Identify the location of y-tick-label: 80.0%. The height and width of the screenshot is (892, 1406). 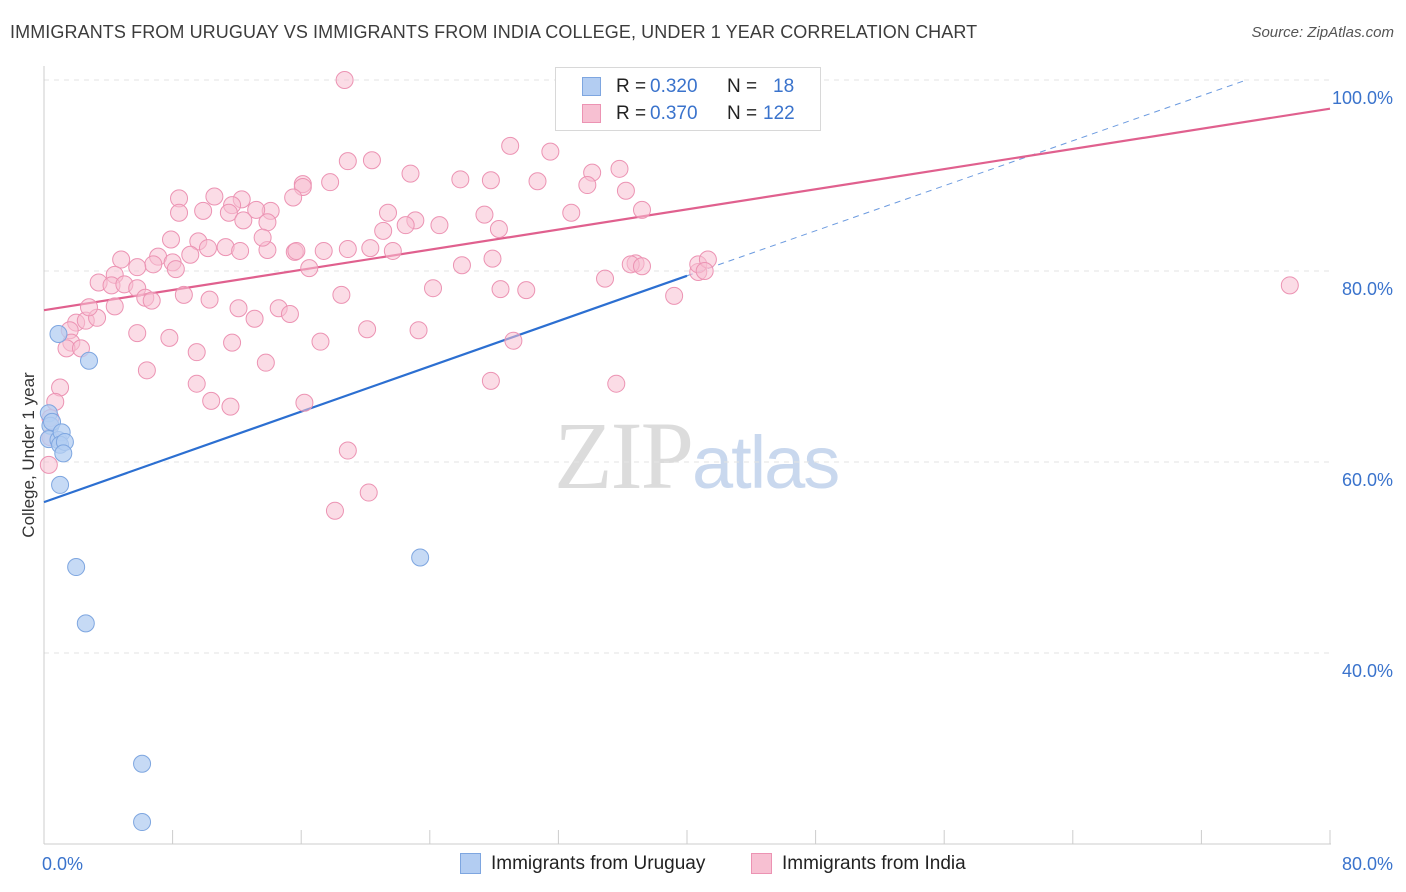
(1367, 289).